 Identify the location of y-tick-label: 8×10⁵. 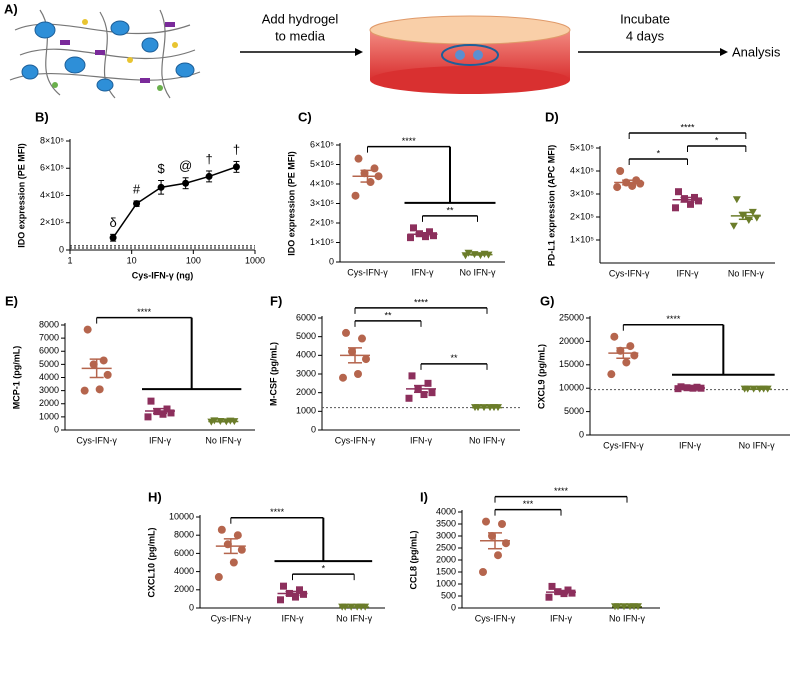
(52, 140).